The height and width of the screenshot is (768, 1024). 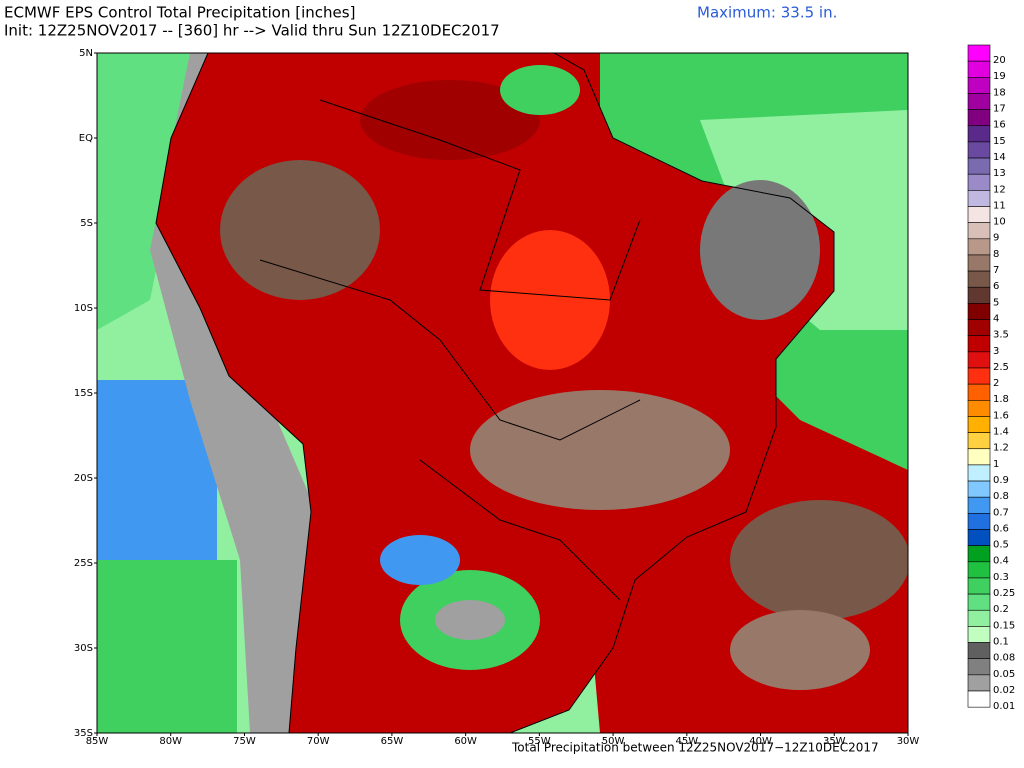 What do you see at coordinates (318, 741) in the screenshot?
I see `lon-label: 70W` at bounding box center [318, 741].